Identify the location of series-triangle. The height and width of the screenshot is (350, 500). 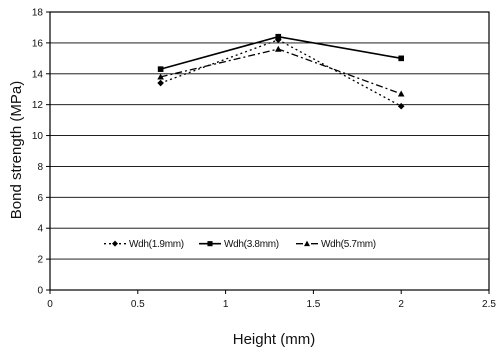
(281, 71).